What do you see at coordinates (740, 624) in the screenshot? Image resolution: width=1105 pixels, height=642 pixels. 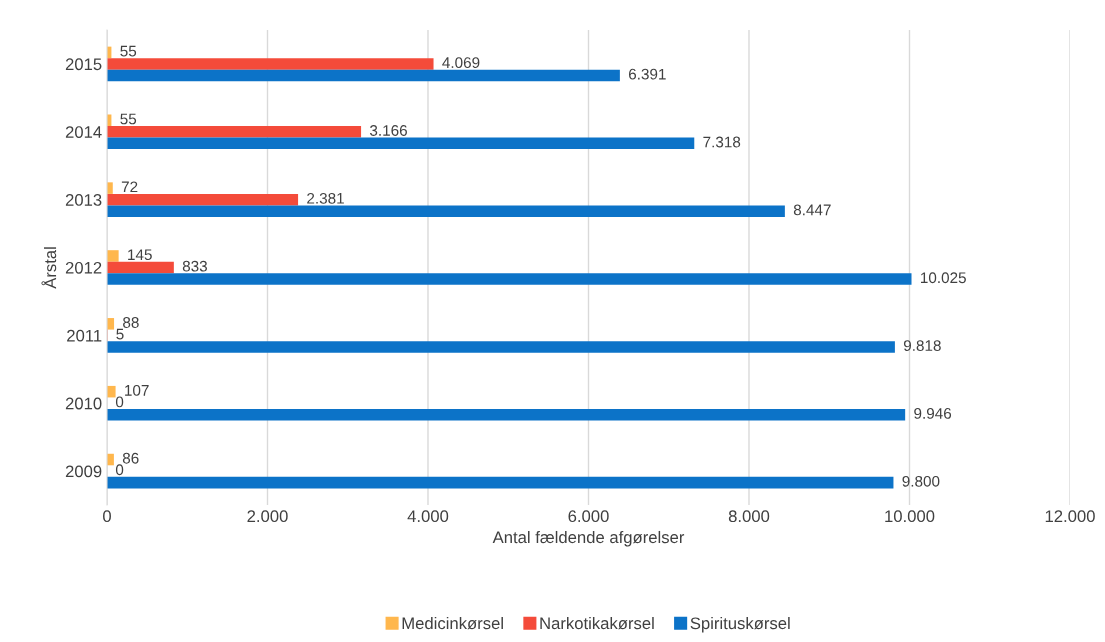 I see `legend-label: Spirituskørsel` at bounding box center [740, 624].